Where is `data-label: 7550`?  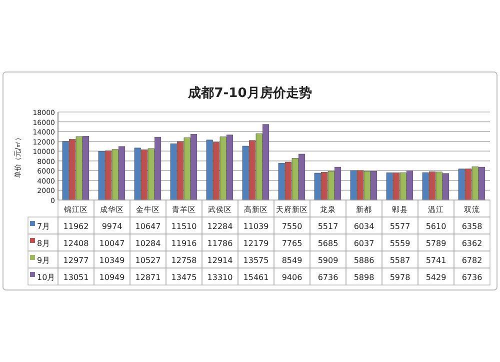
data-label: 7550 is located at coordinates (292, 226).